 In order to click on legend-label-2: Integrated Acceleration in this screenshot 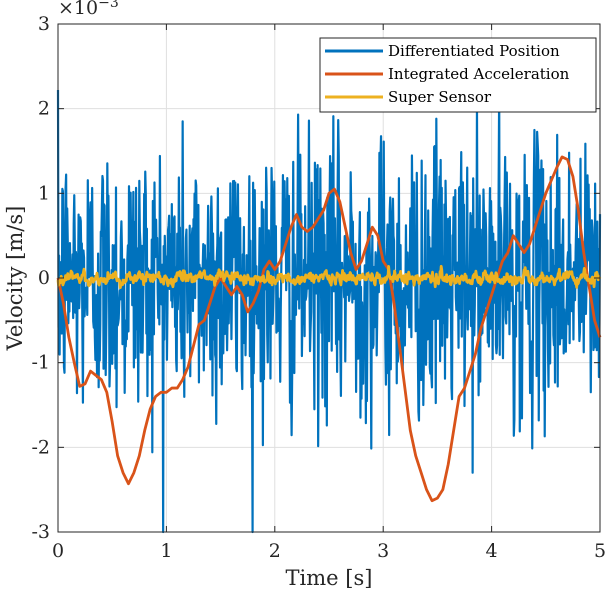, I will do `click(479, 74)`.